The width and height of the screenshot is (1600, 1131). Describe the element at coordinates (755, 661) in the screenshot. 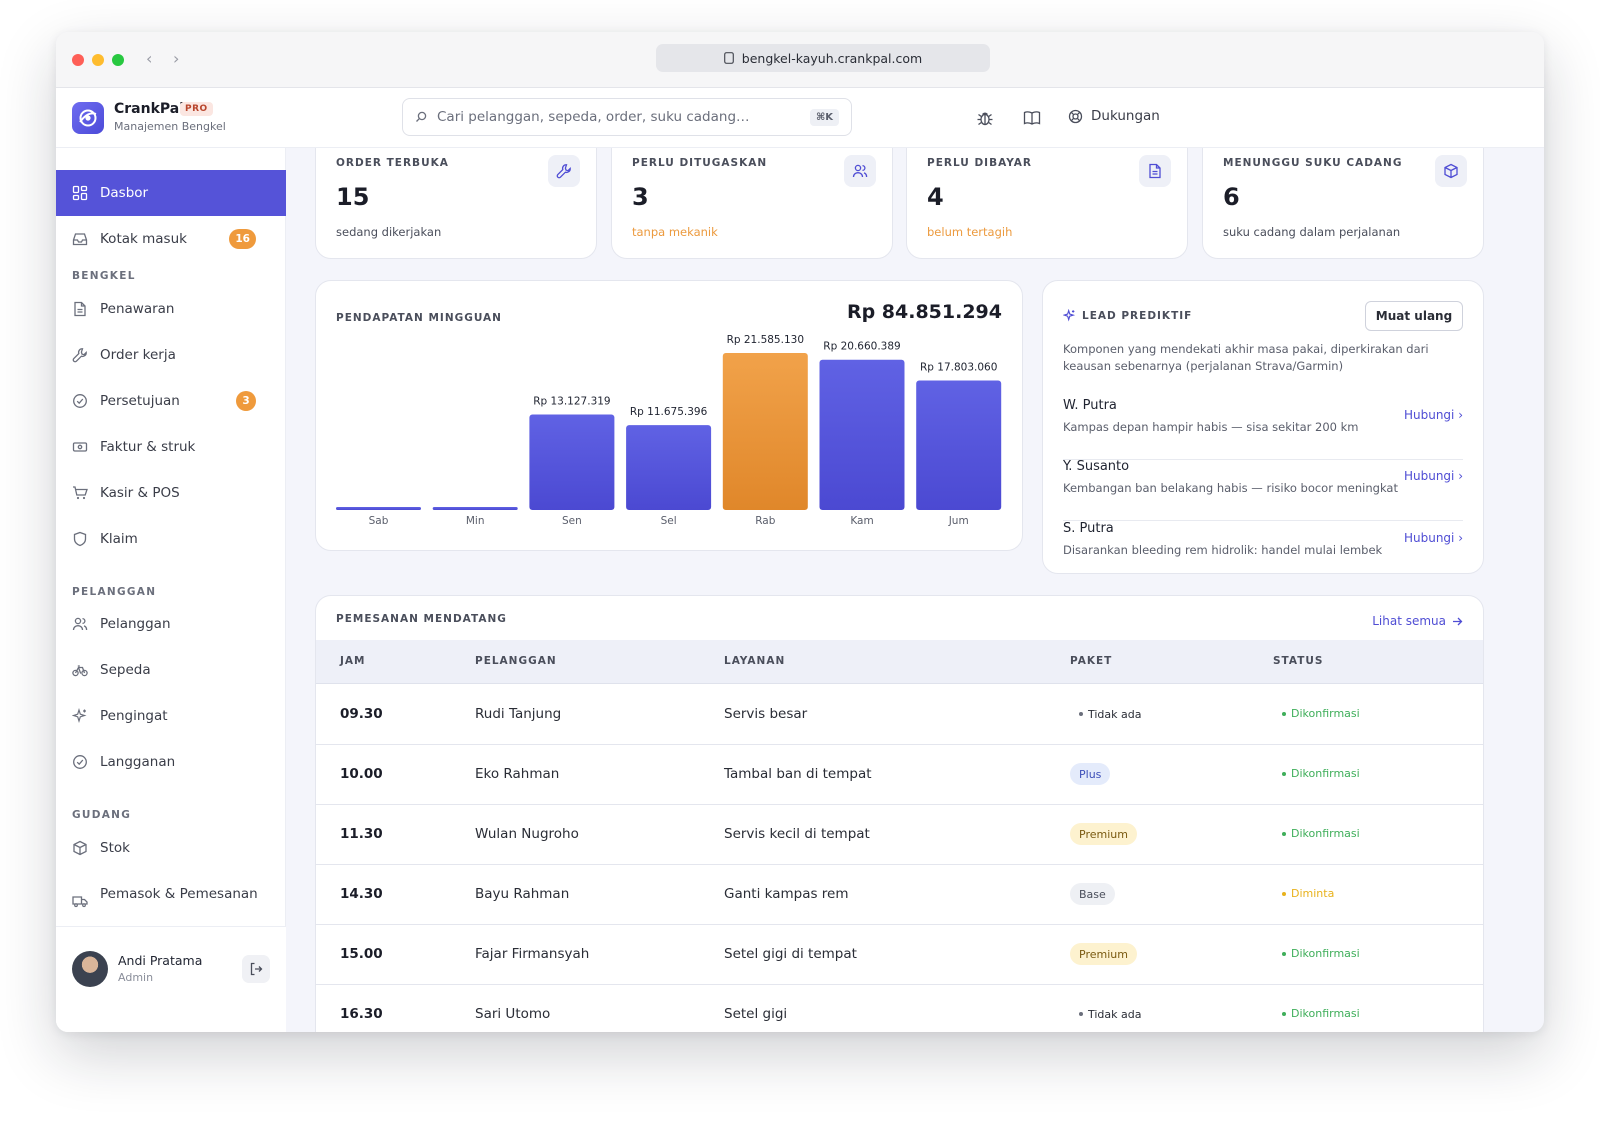

I see `column-header: LAYANAN` at that location.